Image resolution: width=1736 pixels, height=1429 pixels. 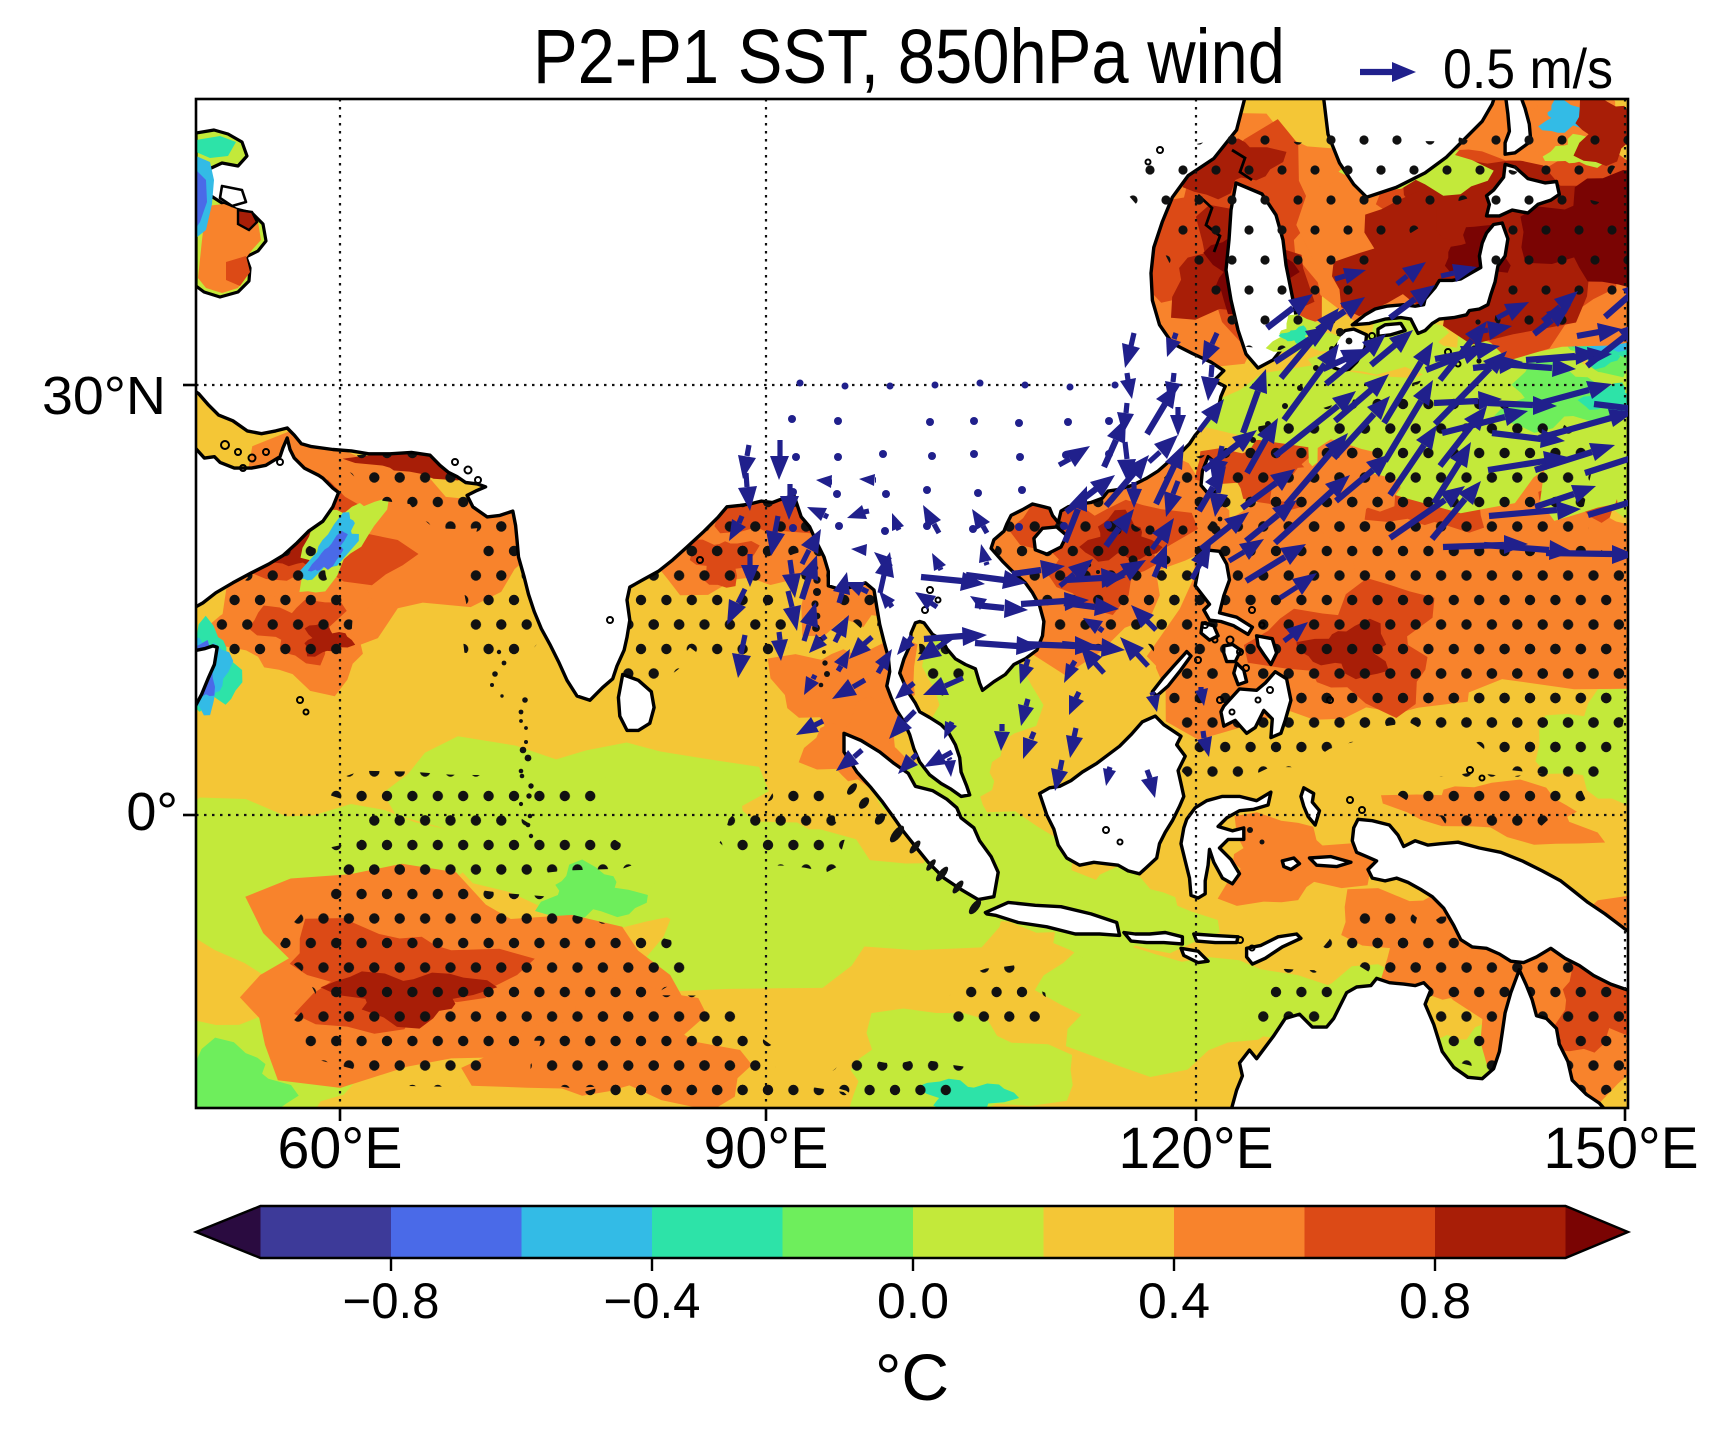 I want to click on svg-text: 0°, so click(x=152, y=812).